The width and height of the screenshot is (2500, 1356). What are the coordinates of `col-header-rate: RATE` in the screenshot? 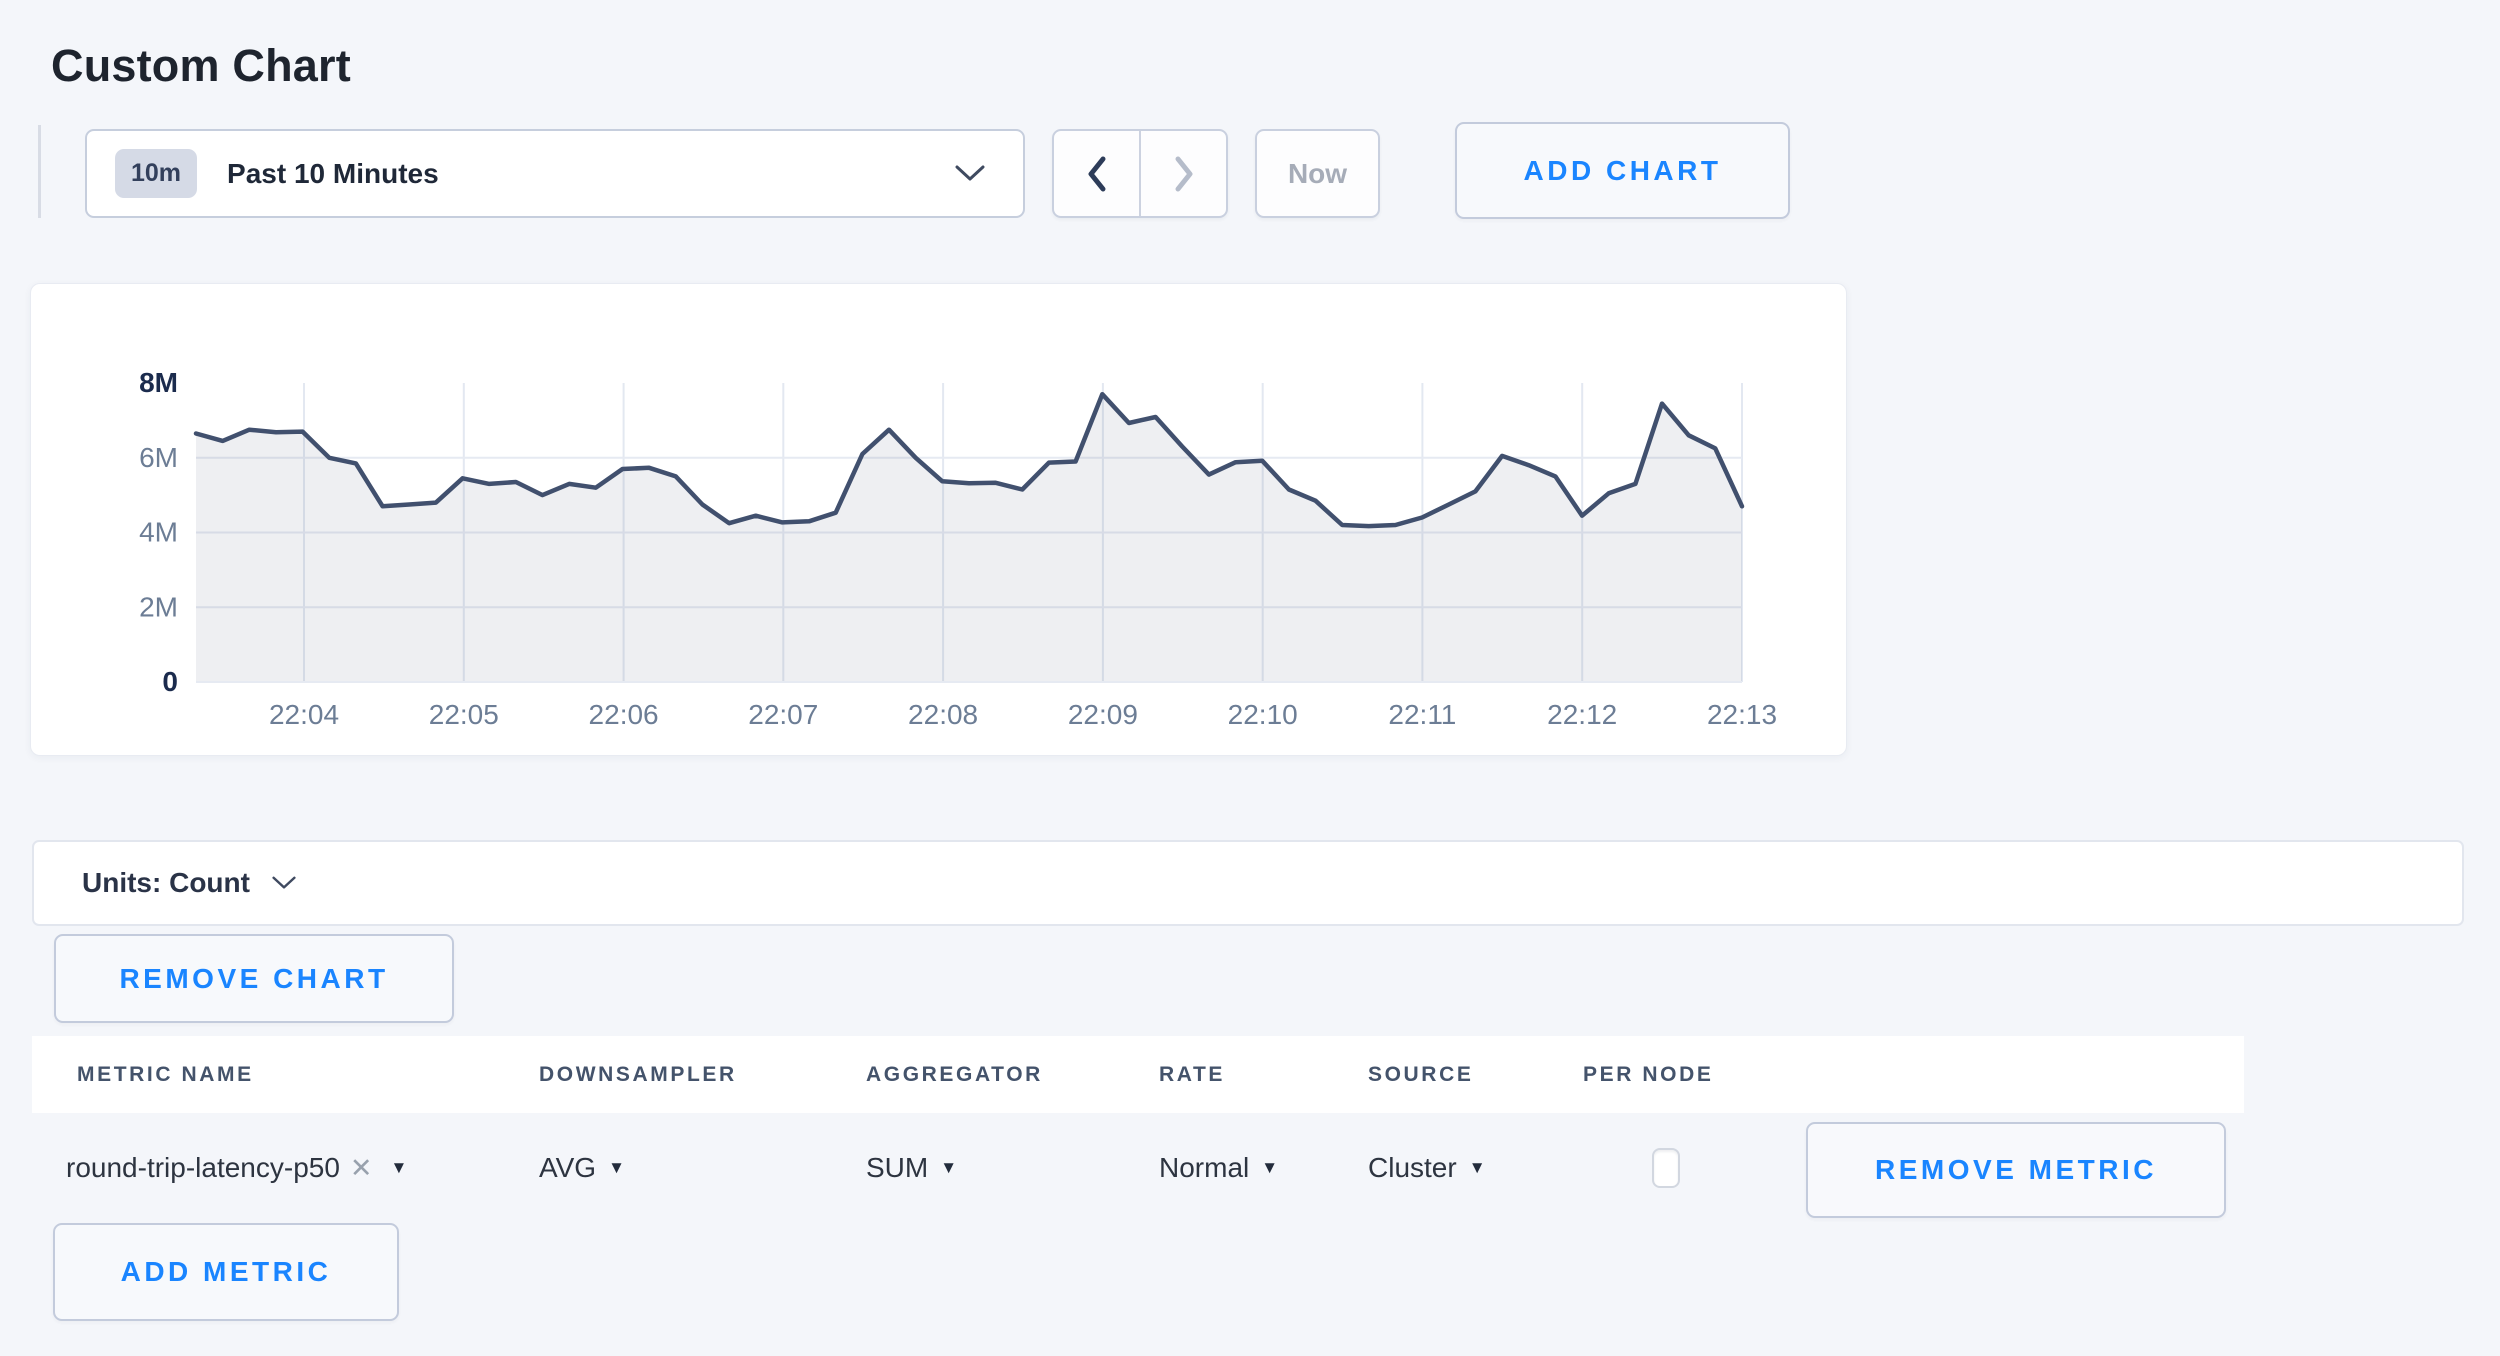 It's located at (1192, 1074).